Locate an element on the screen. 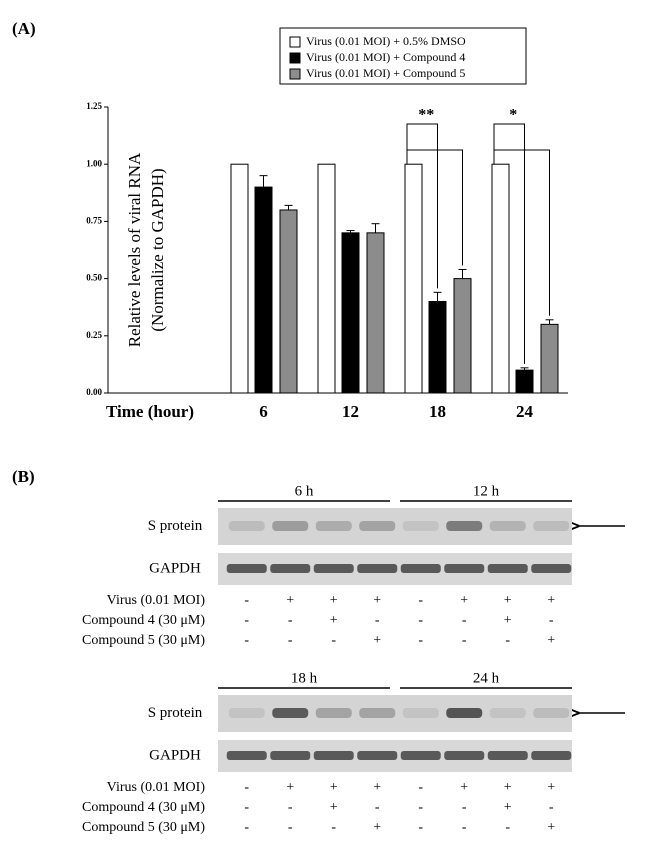  legend-label: Virus (0.01 MOI) + Compound 4 is located at coordinates (385, 57).